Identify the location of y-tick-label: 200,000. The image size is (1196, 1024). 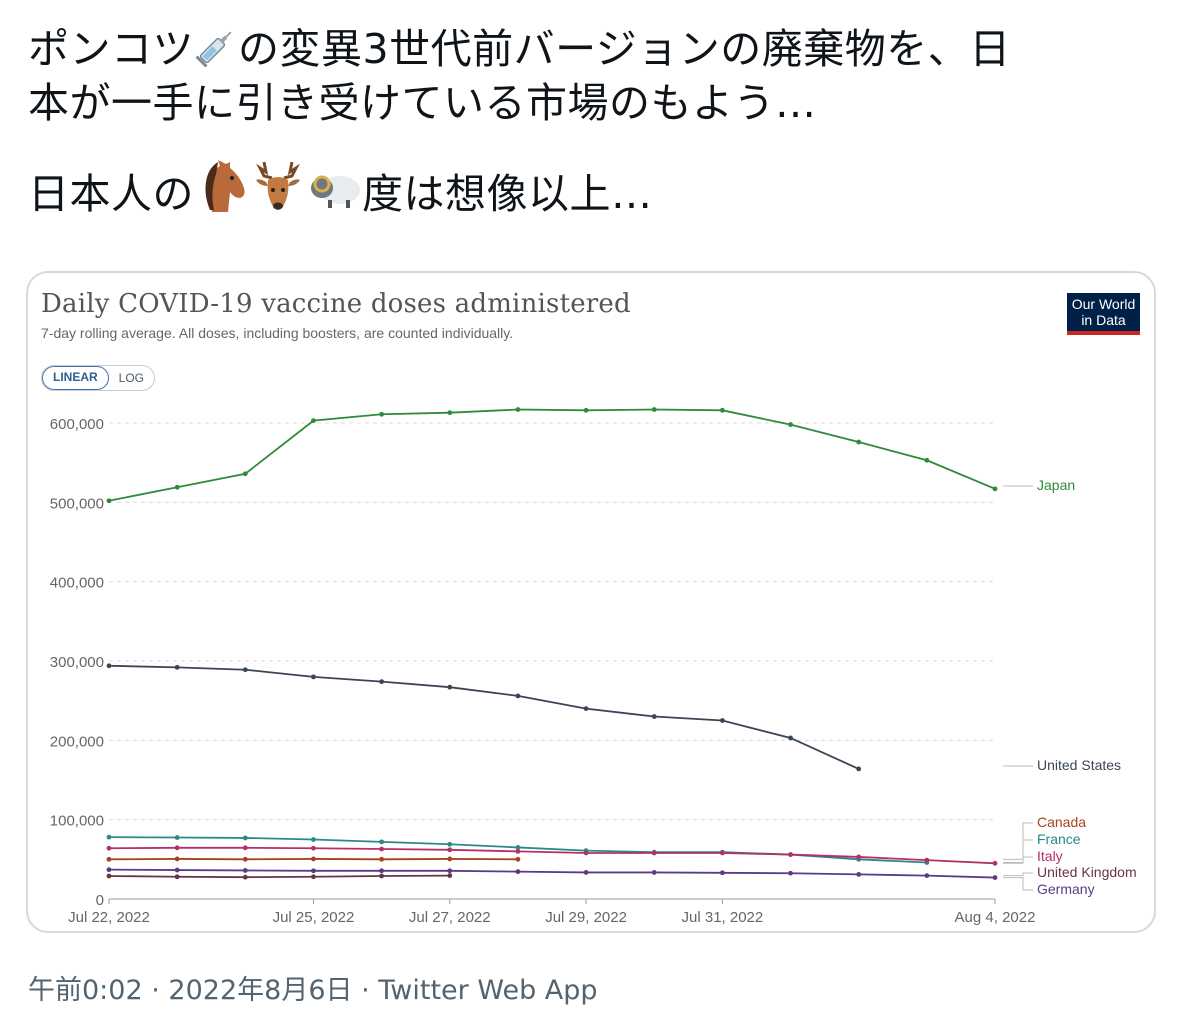
(77, 741).